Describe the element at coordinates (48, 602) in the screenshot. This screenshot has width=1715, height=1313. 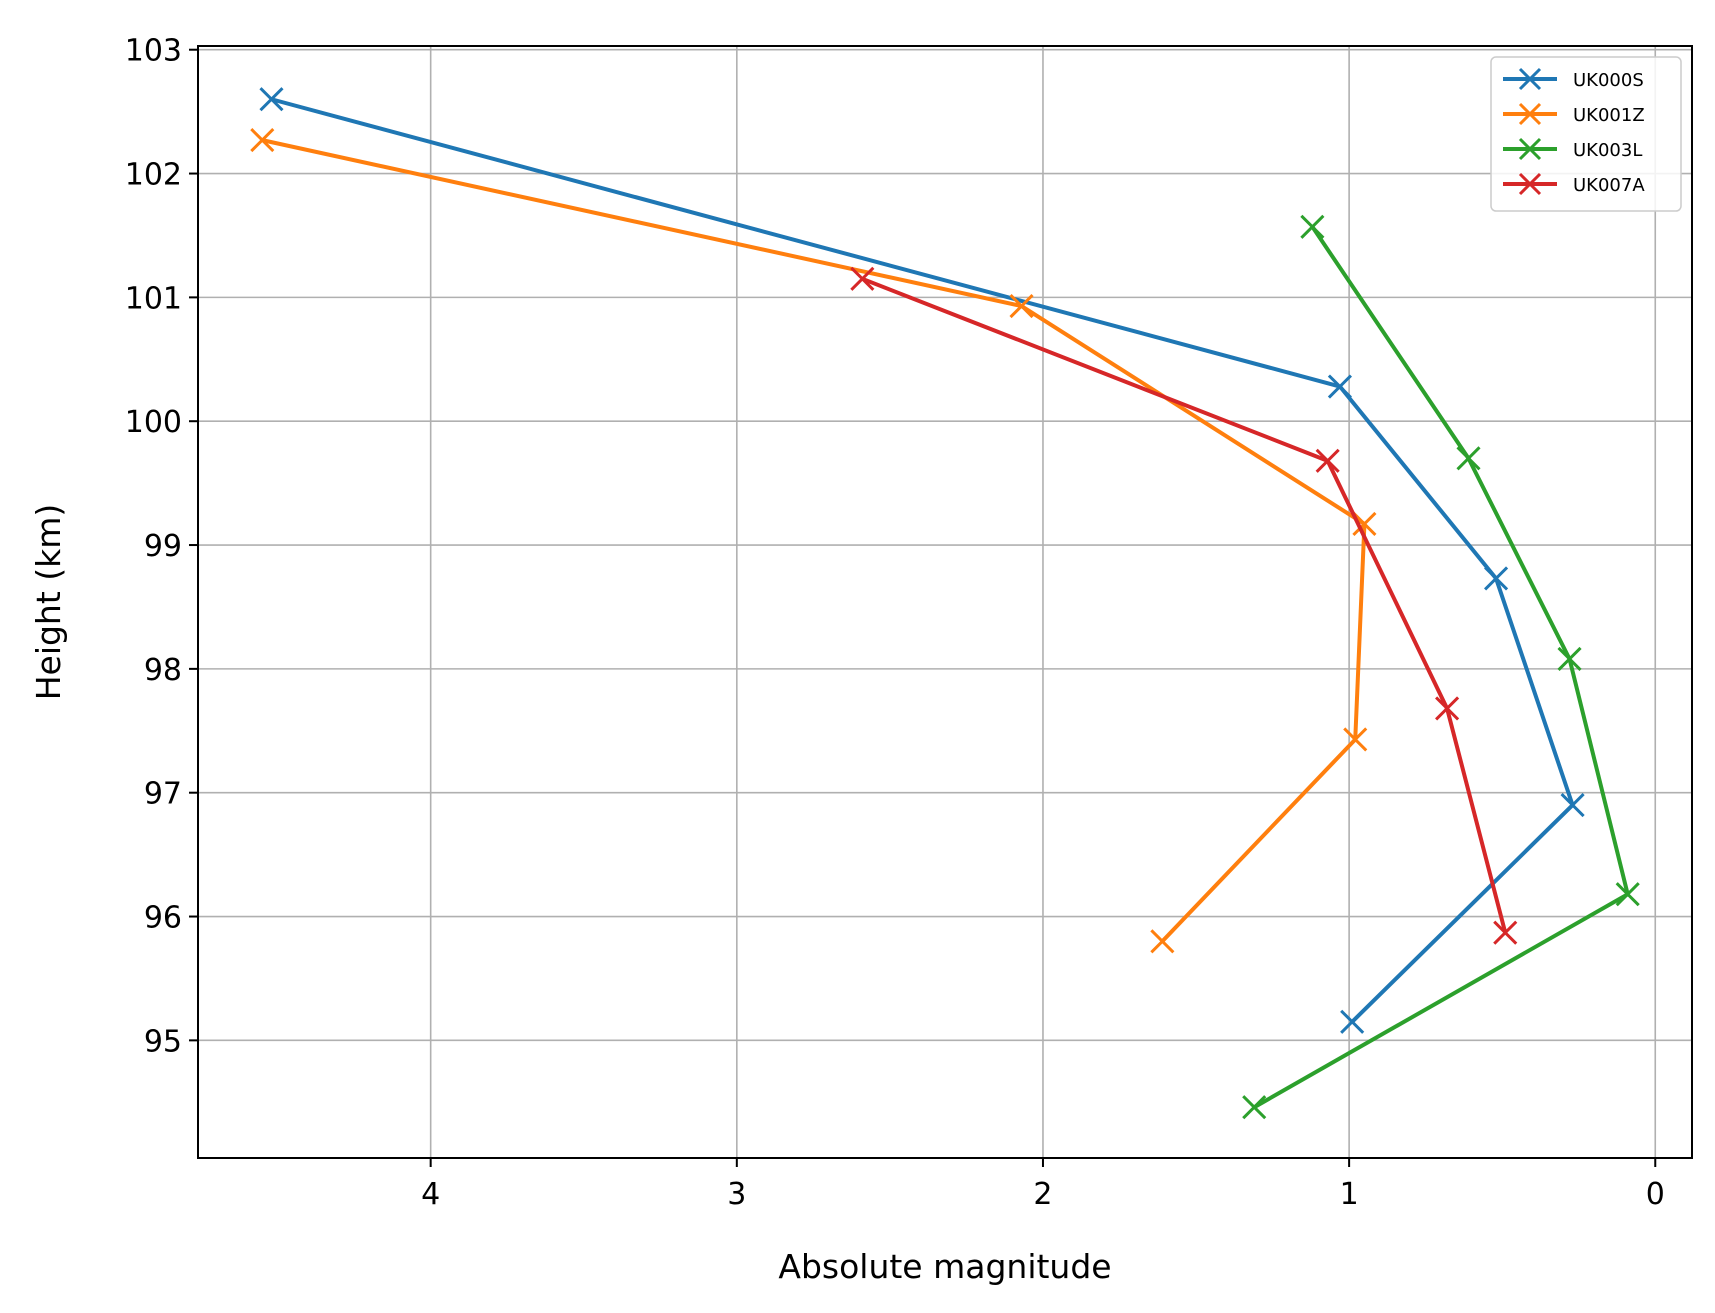
I see `y-axis-label: Height (km)` at that location.